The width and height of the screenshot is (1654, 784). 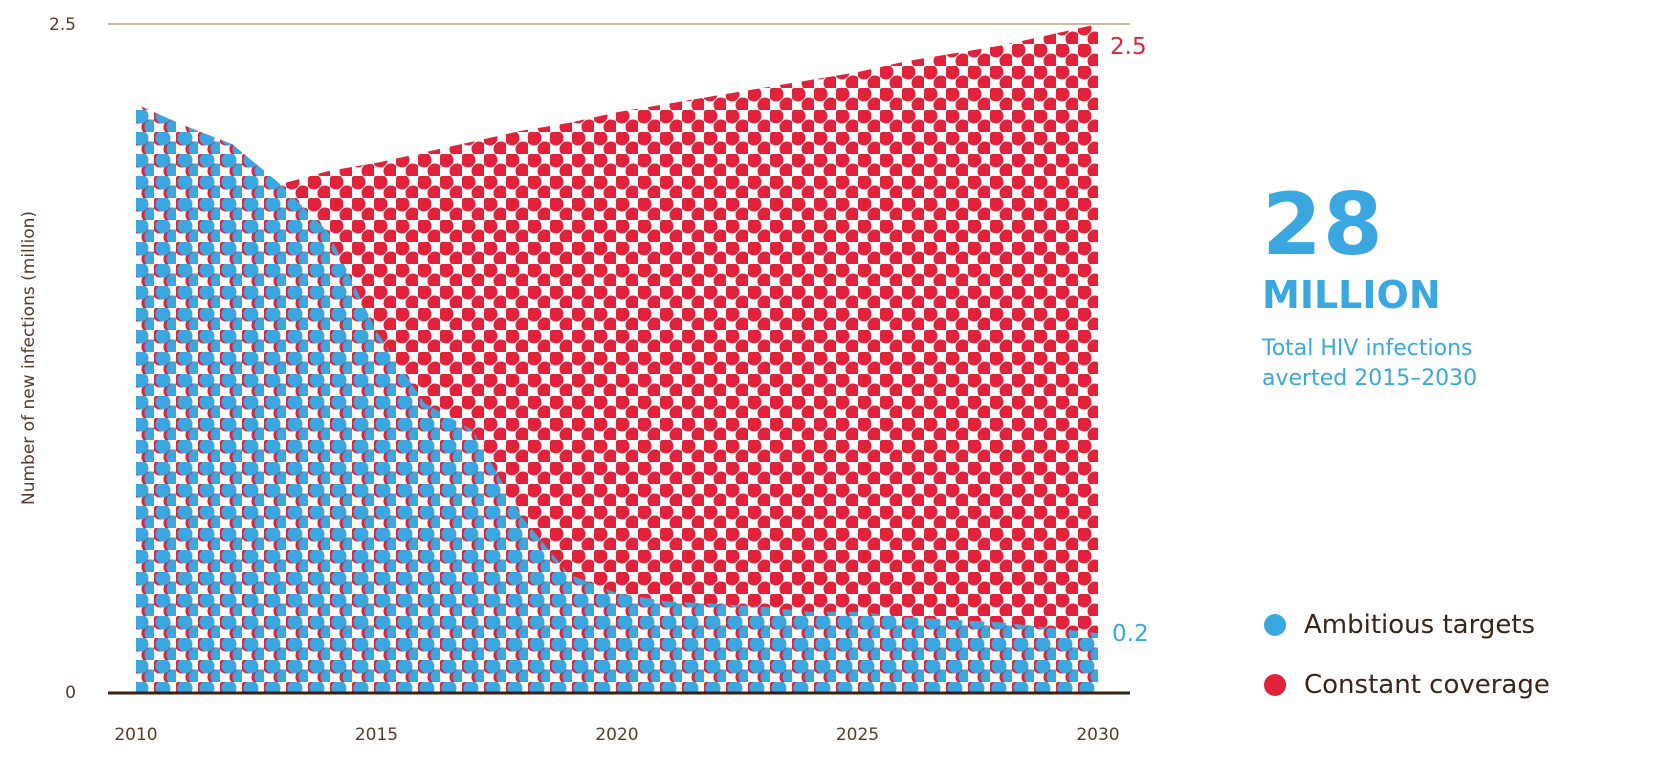 What do you see at coordinates (70, 693) in the screenshot?
I see `y-tick-label: 0` at bounding box center [70, 693].